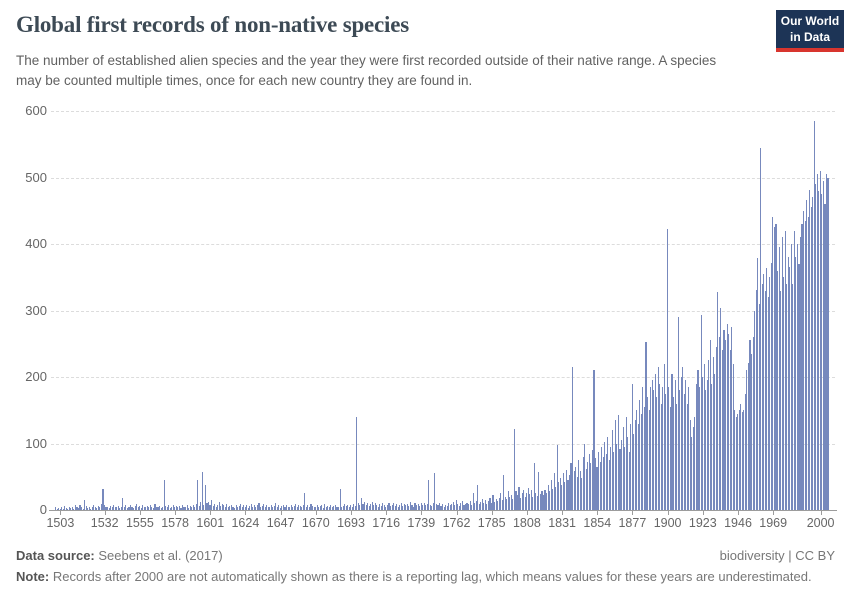  I want to click on owid-logo: Our World in Data, so click(810, 31).